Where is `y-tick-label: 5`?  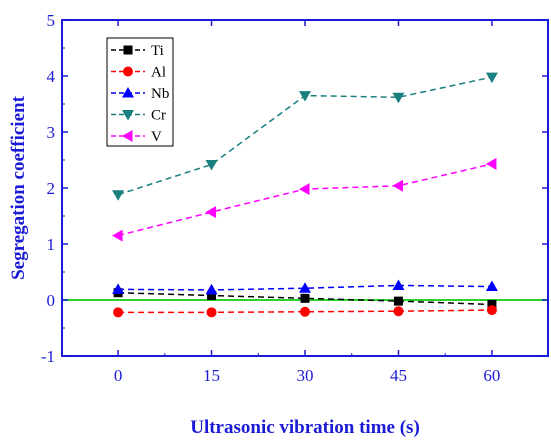
y-tick-label: 5 is located at coordinates (51, 20).